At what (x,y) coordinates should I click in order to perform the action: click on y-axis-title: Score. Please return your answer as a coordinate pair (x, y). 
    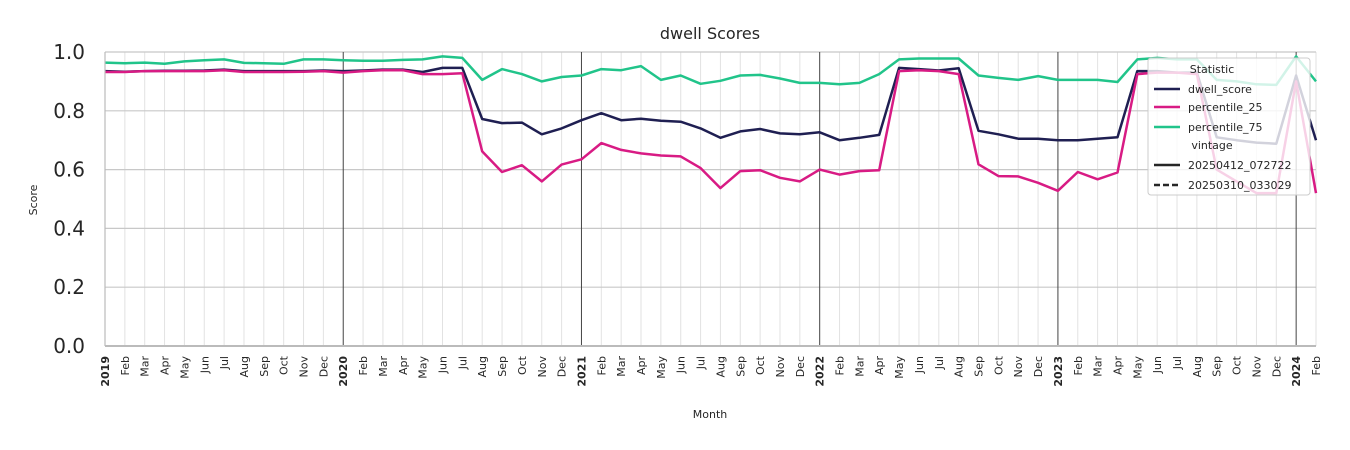
    Looking at the image, I should click on (33, 199).